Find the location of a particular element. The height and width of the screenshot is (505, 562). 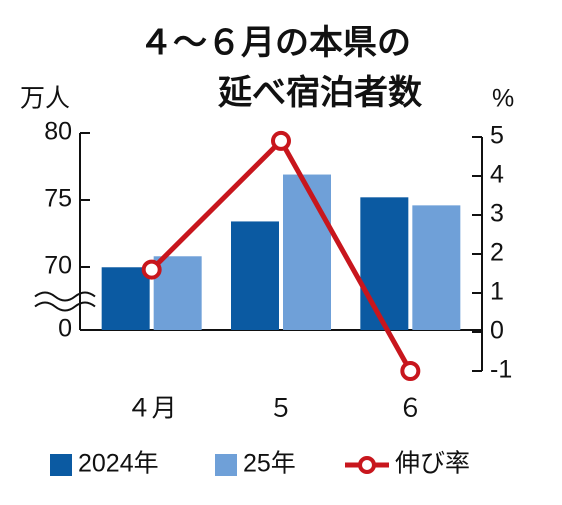

y2-tick-label: 2 is located at coordinates (497, 253).